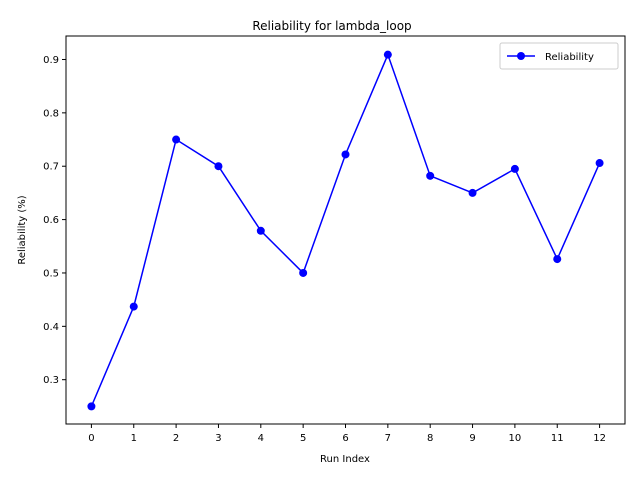 This screenshot has width=640, height=480. What do you see at coordinates (261, 438) in the screenshot?
I see `x-tick-label: 4` at bounding box center [261, 438].